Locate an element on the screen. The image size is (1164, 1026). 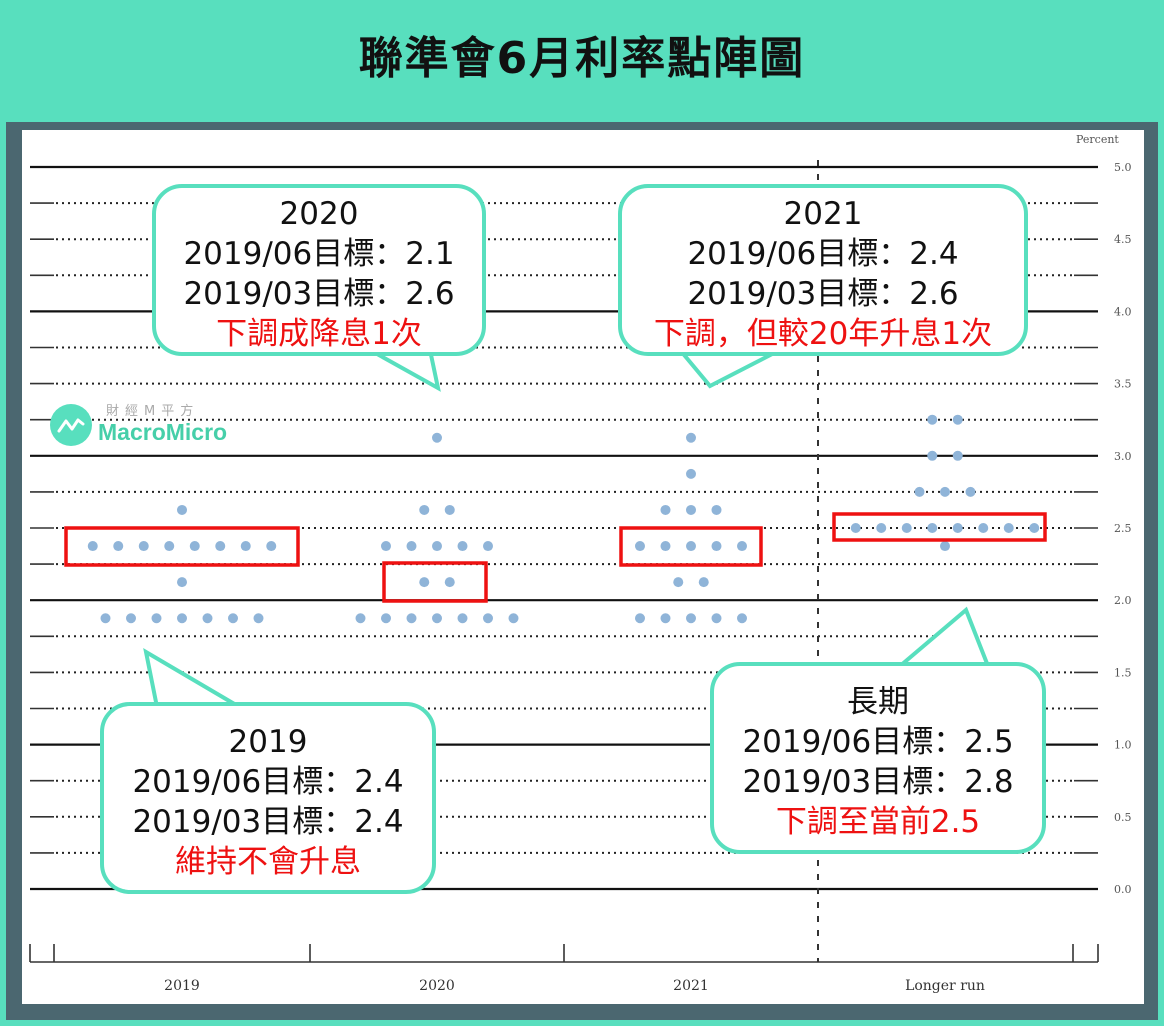
y-tick-label: 4.0 is located at coordinates (1123, 311).